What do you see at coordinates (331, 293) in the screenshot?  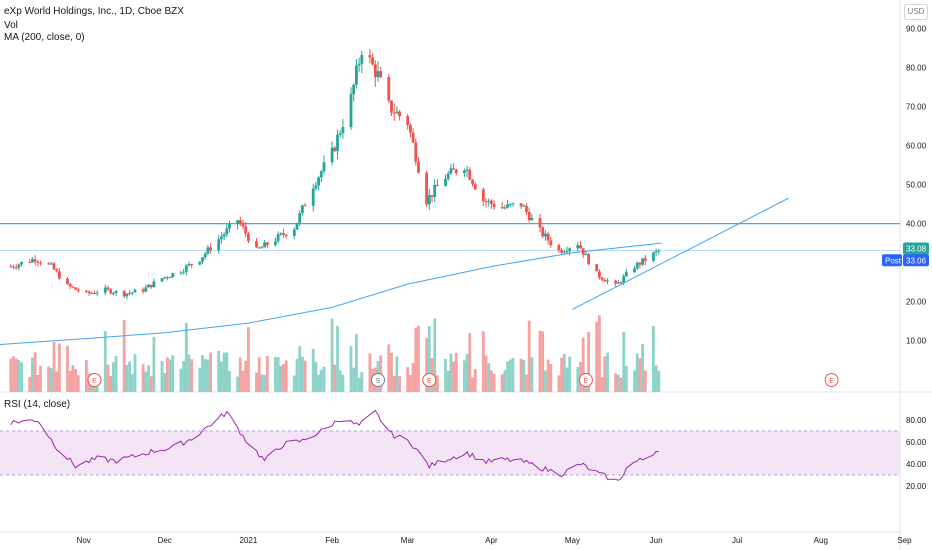 I see `ma-line` at bounding box center [331, 293].